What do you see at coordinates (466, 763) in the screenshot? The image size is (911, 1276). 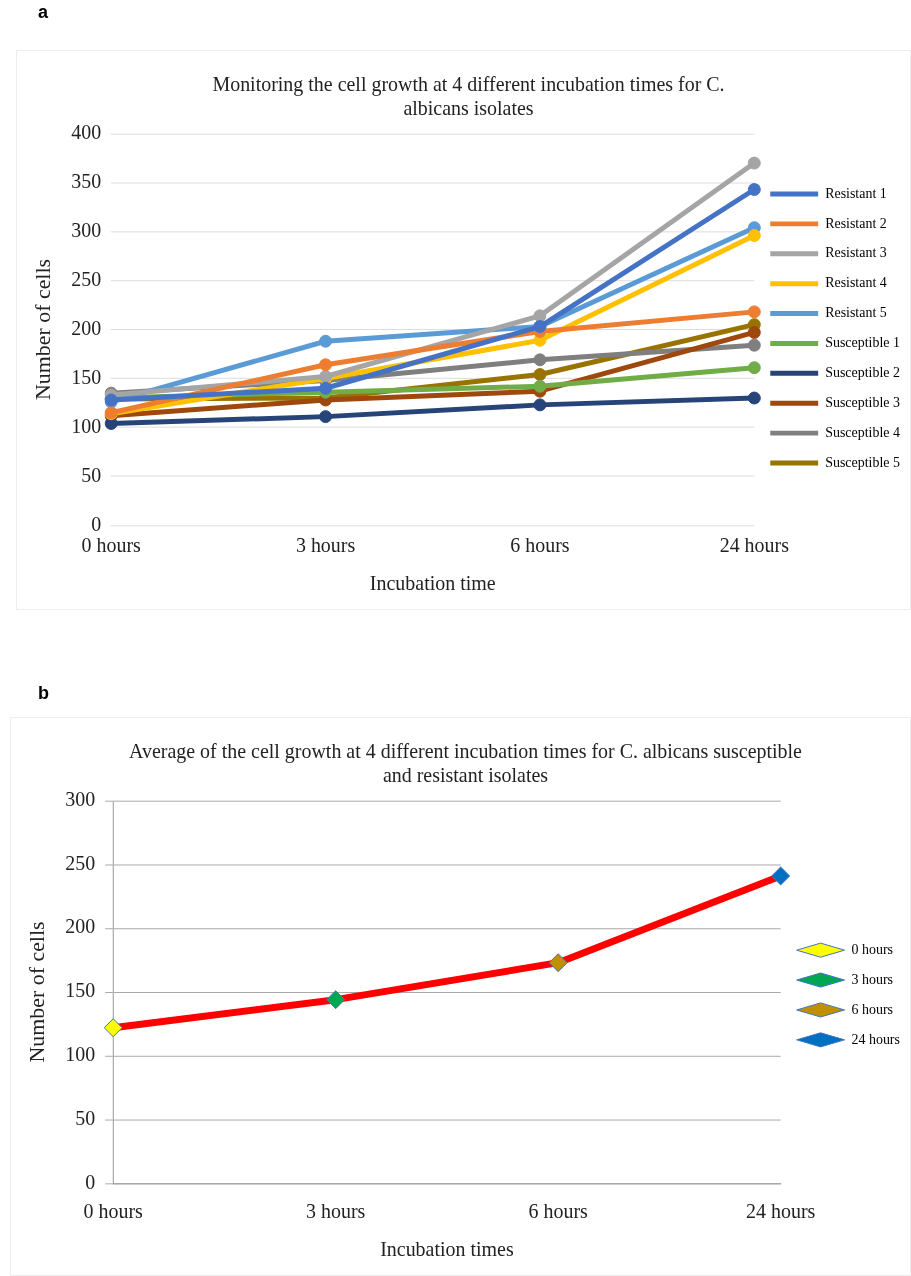 I see `chart-title: Average of the cell growth at 4 different incubation times for C. albicans susceptible and resistant isolates` at bounding box center [466, 763].